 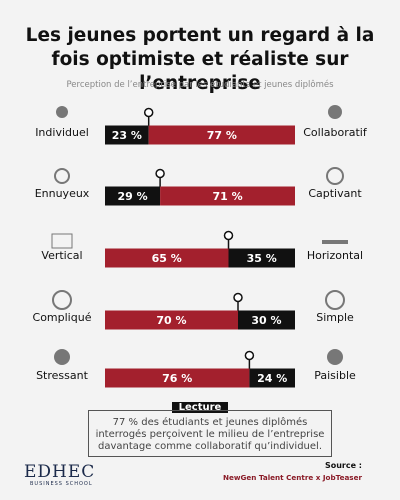 What do you see at coordinates (335, 255) in the screenshot?
I see `right-label: Horizontal` at bounding box center [335, 255].